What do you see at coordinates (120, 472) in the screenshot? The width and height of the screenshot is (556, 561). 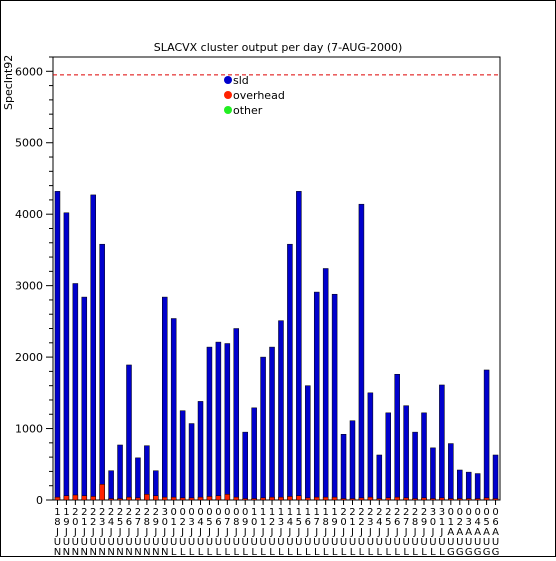 I see `bar-sld-25JUN` at bounding box center [120, 472].